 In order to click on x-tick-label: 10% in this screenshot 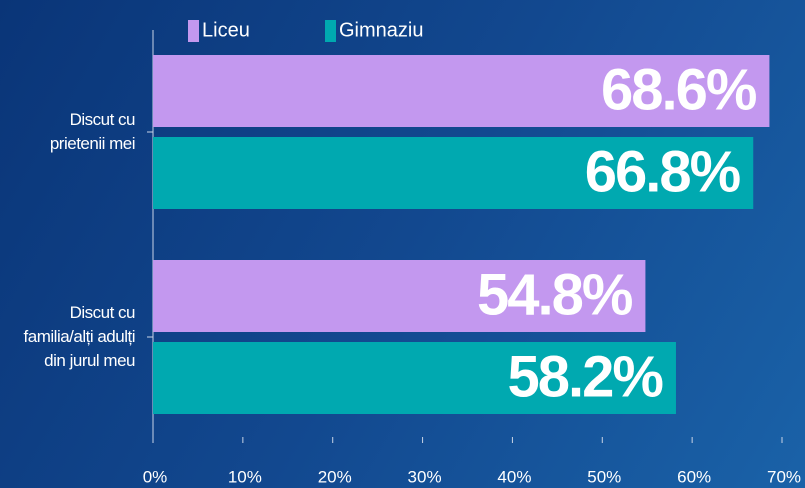, I will do `click(245, 476)`.